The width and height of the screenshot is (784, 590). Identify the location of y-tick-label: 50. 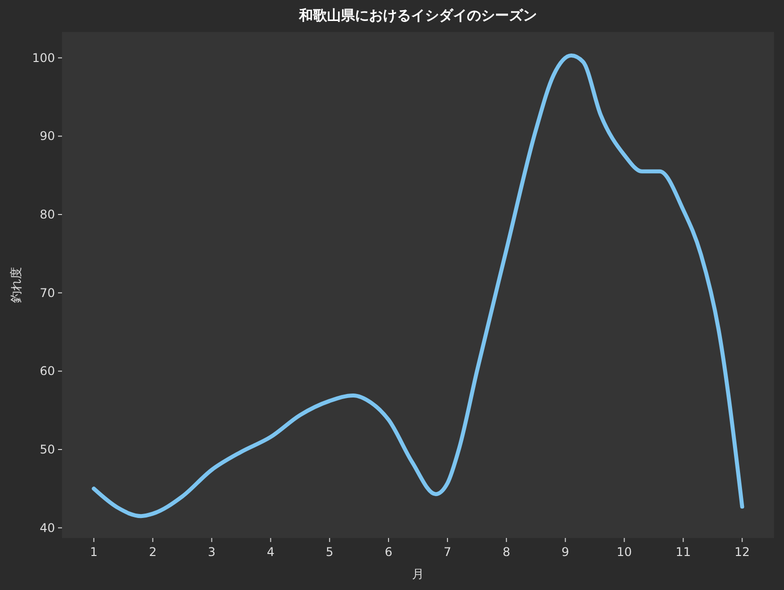
(47, 449).